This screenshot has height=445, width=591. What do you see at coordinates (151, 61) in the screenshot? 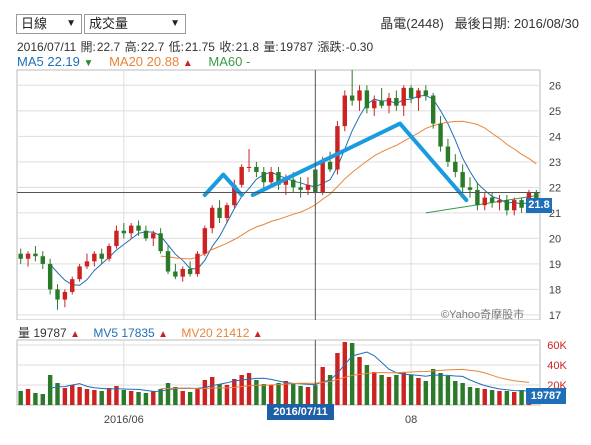
I see `legend-ma20: MA20 20.88 ▲` at bounding box center [151, 61].